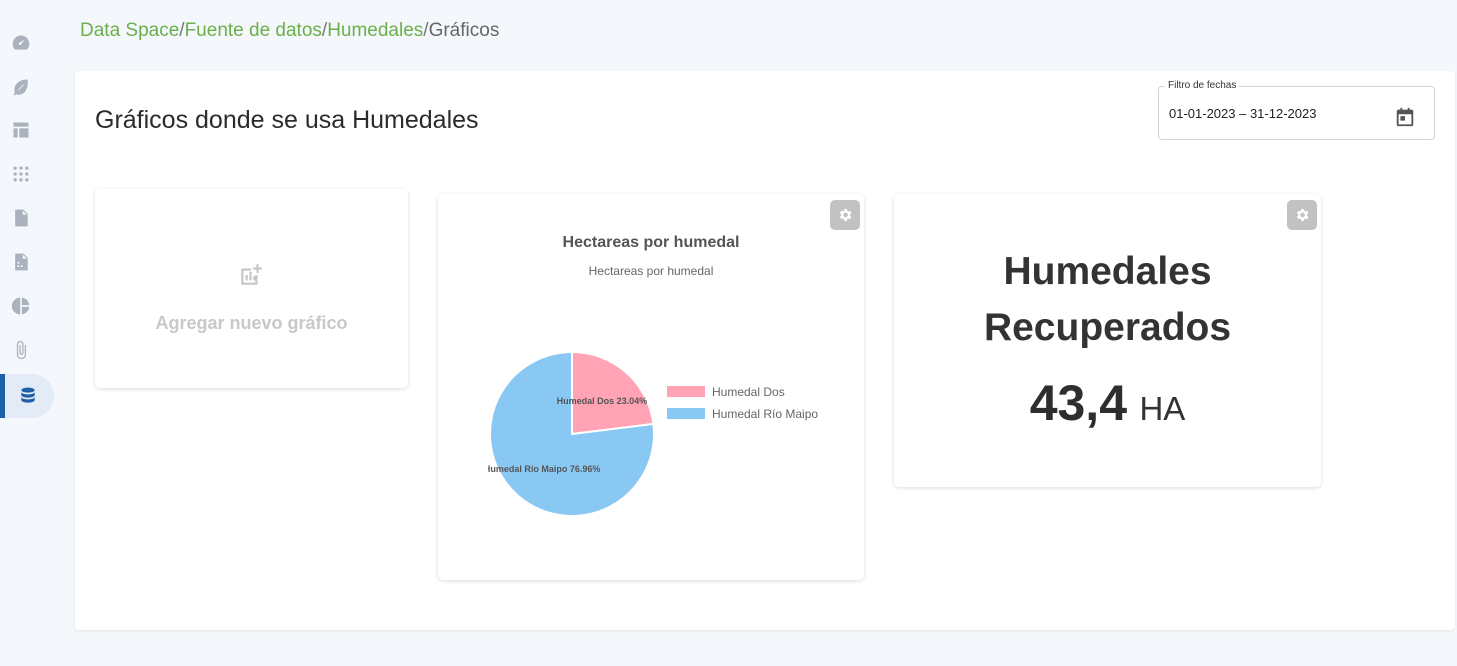 Image resolution: width=1457 pixels, height=666 pixels. I want to click on metric-value-row: 43,4 HA, so click(1107, 403).